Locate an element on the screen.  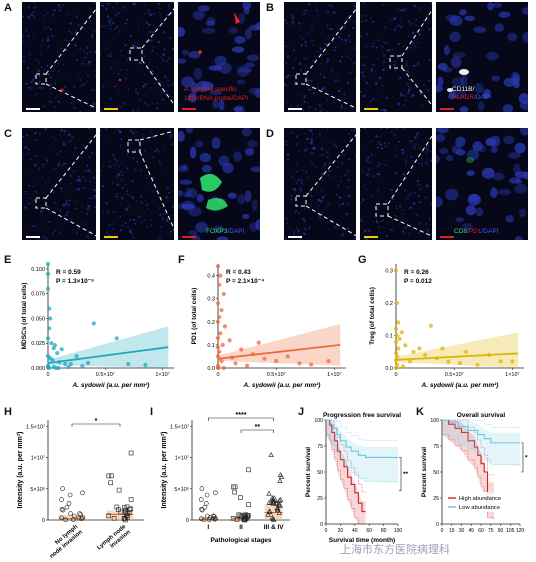
watermark-text: 上海市东方医院病理科 is located at coordinates (395, 550).